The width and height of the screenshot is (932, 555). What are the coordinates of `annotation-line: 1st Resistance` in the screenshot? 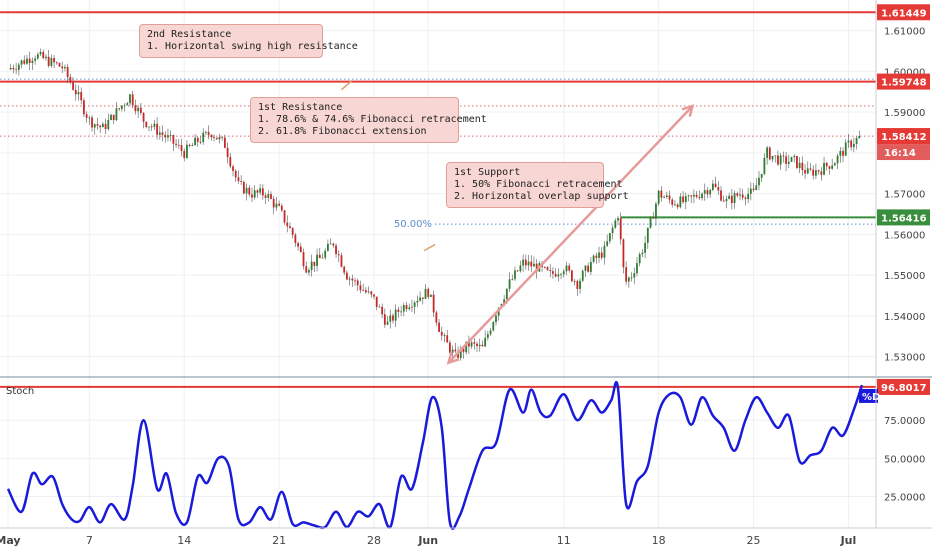 It's located at (300, 107).